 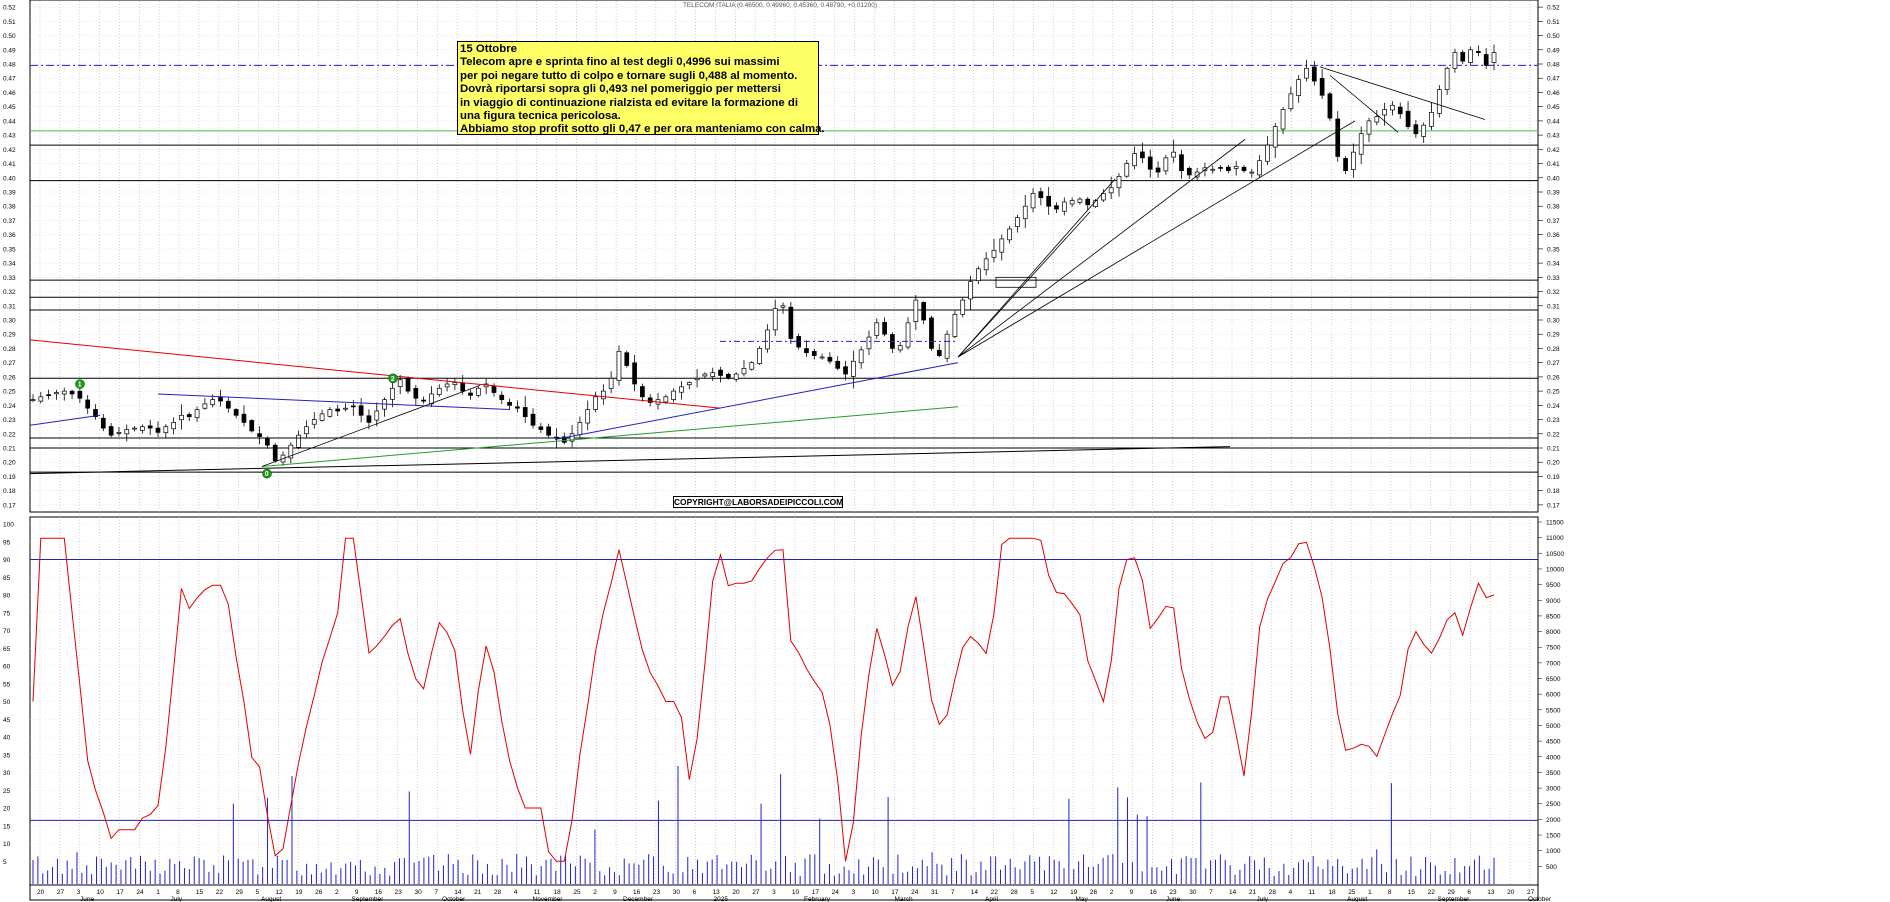 I want to click on price-tick-label-right: 0.19, so click(x=1553, y=477).